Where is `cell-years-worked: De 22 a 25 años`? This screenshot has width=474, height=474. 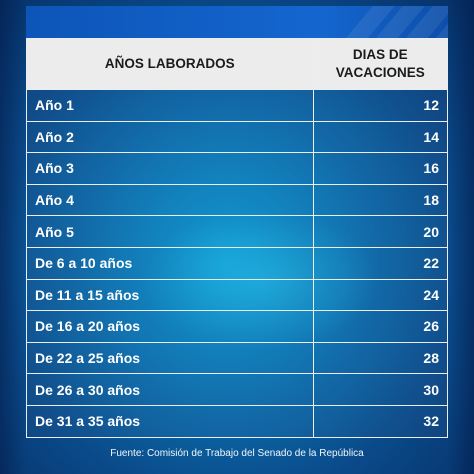 cell-years-worked: De 22 a 25 años is located at coordinates (170, 358).